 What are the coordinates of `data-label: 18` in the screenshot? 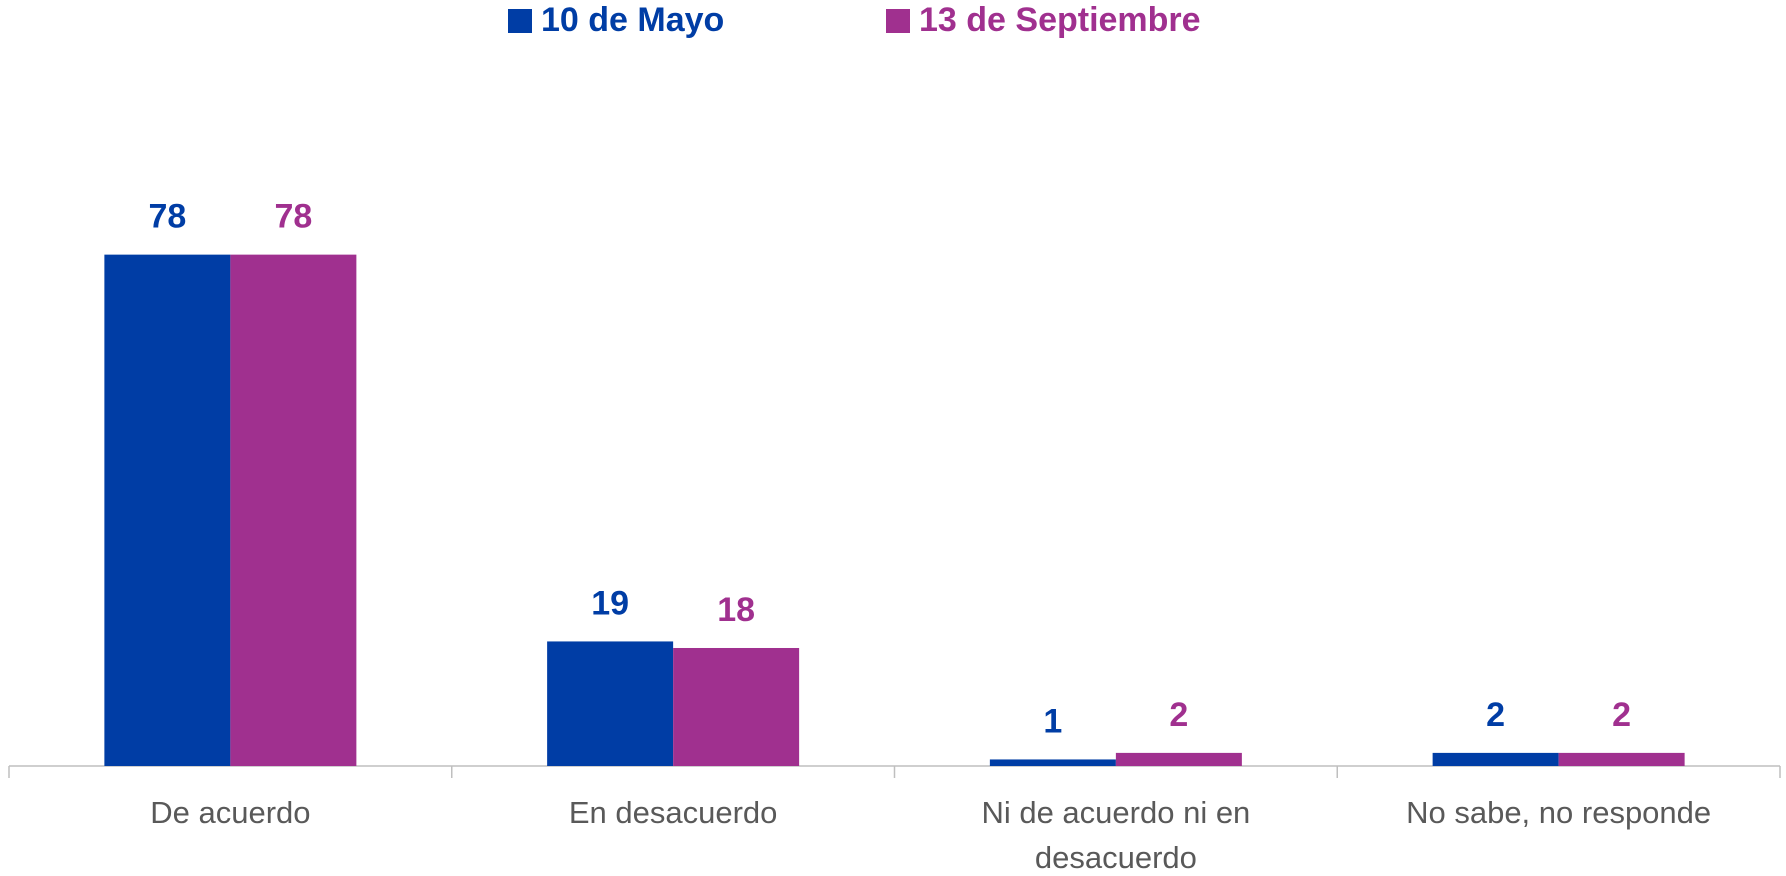 It's located at (736, 610).